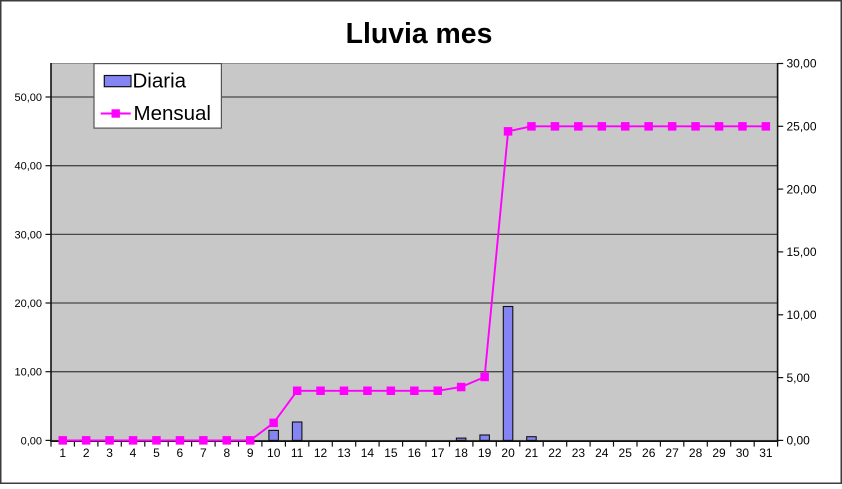  Describe the element at coordinates (109, 453) in the screenshot. I see `svg-text: 3` at that location.